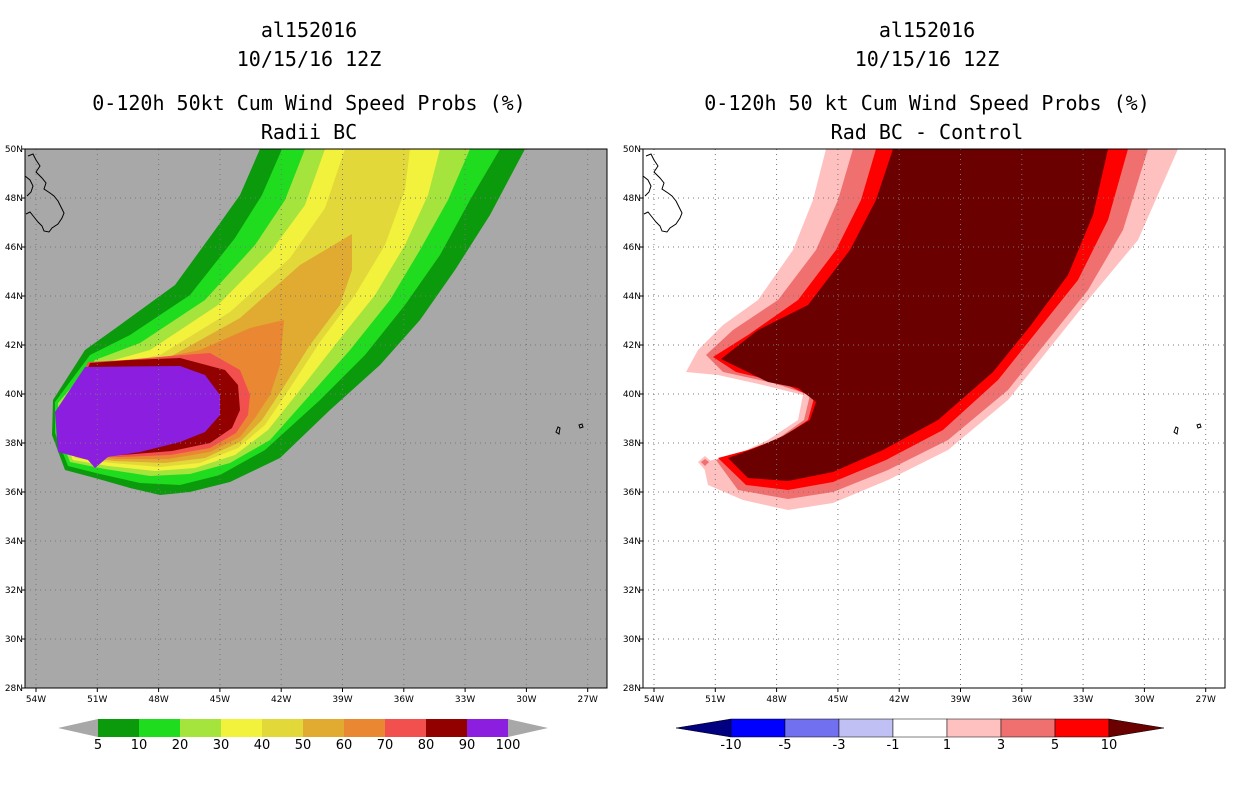  What do you see at coordinates (309, 59) in the screenshot?
I see `left-datetime: 10/15/16 12Z` at bounding box center [309, 59].